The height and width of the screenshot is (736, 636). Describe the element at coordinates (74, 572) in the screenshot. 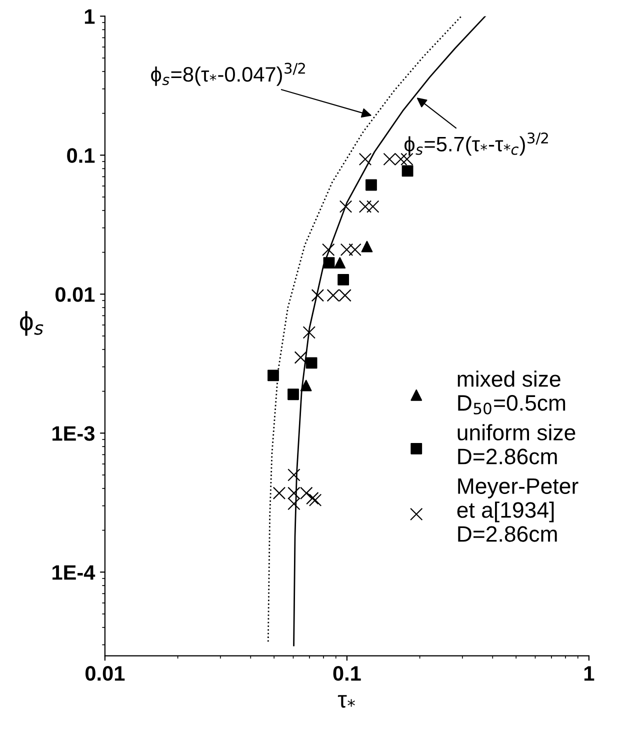

I see `y-tick-label: 1E-4` at that location.